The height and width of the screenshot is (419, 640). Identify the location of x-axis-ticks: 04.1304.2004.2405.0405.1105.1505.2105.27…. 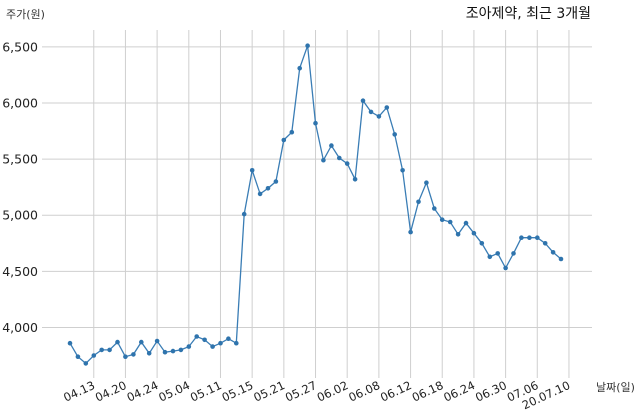
(316, 395).